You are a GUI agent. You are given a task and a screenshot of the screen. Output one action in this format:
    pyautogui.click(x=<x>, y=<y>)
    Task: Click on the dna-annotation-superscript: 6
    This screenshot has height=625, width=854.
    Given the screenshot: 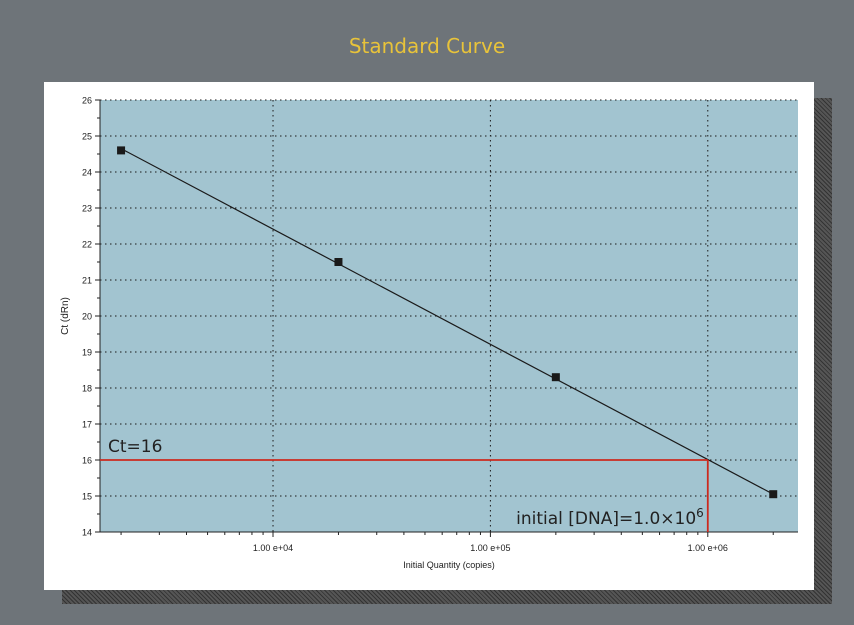 What is the action you would take?
    pyautogui.click(x=700, y=513)
    